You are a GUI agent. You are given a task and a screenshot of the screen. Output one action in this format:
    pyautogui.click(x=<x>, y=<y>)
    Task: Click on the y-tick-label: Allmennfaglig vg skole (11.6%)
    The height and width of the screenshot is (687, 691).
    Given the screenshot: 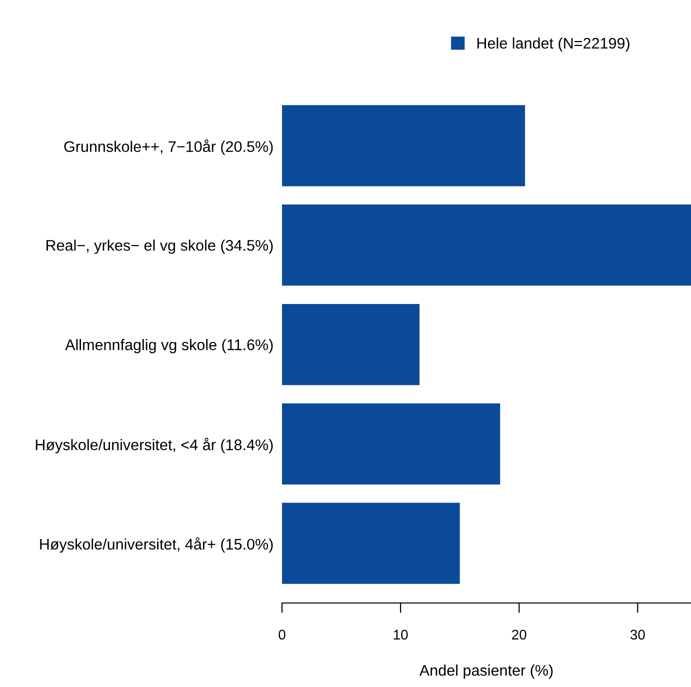 What is the action you would take?
    pyautogui.click(x=169, y=346)
    